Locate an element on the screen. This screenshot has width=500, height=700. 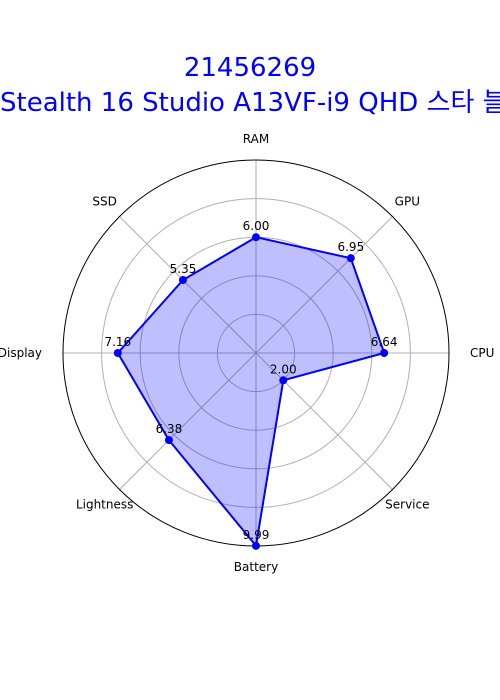
axis-label-gpu: GPU is located at coordinates (407, 202).